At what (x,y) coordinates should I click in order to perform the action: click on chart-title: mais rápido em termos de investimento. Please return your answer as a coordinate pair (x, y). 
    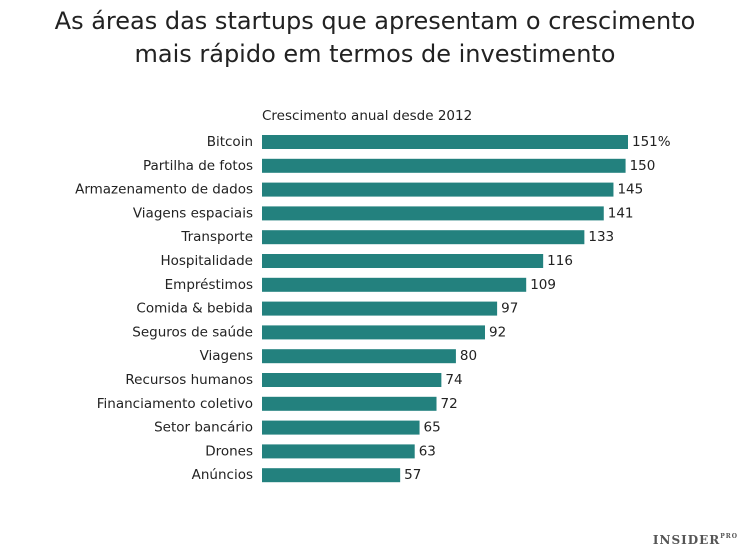
    Looking at the image, I should click on (374, 54).